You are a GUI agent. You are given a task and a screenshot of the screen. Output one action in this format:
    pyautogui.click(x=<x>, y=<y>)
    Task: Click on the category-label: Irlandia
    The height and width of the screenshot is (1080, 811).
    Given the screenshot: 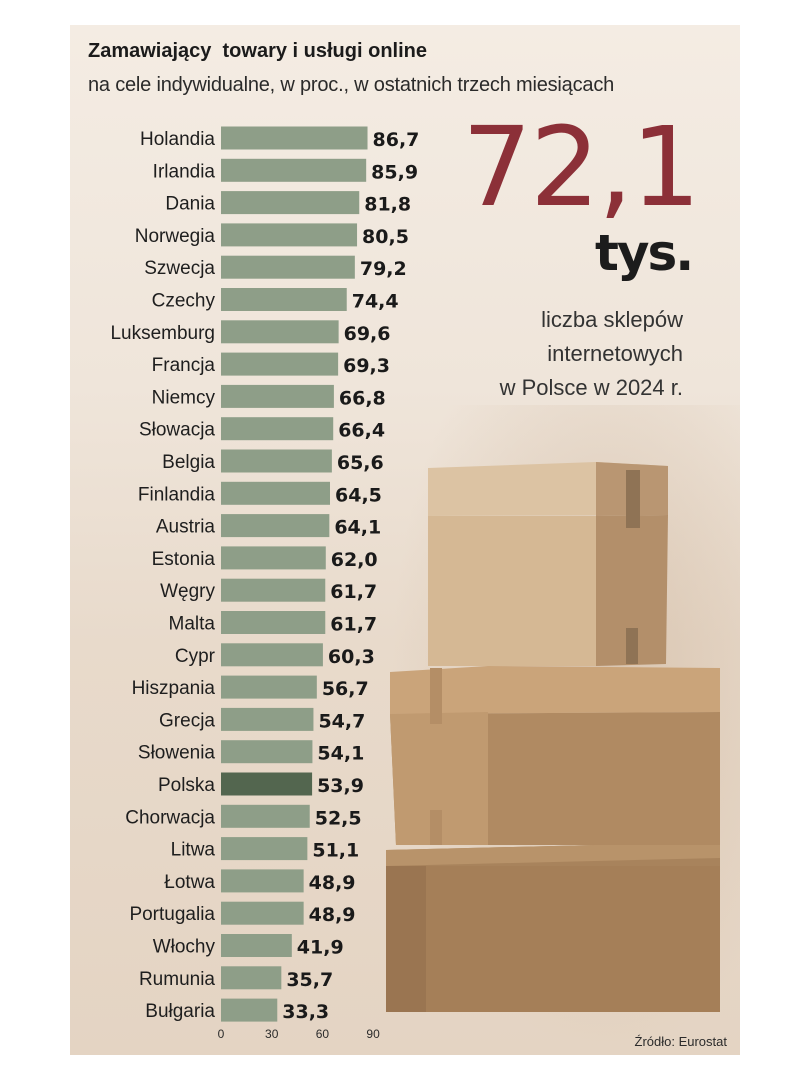 What is the action you would take?
    pyautogui.click(x=184, y=171)
    